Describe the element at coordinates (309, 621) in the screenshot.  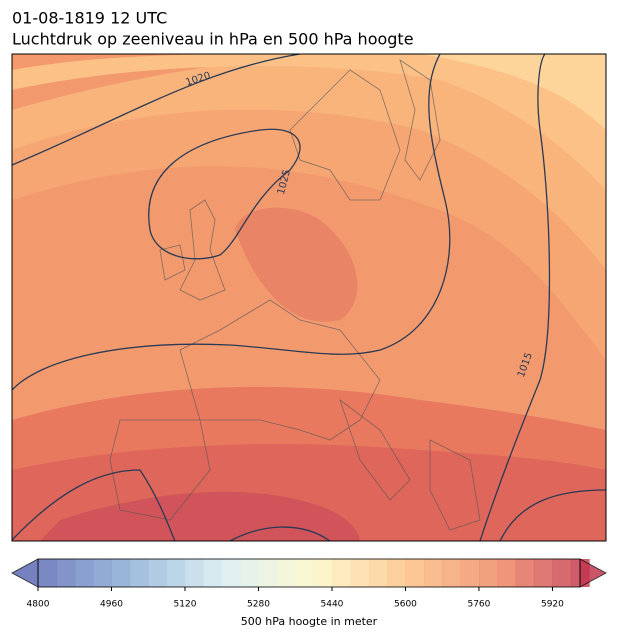
I see `colorbar-label: 500 hPa hoogte in meter` at that location.